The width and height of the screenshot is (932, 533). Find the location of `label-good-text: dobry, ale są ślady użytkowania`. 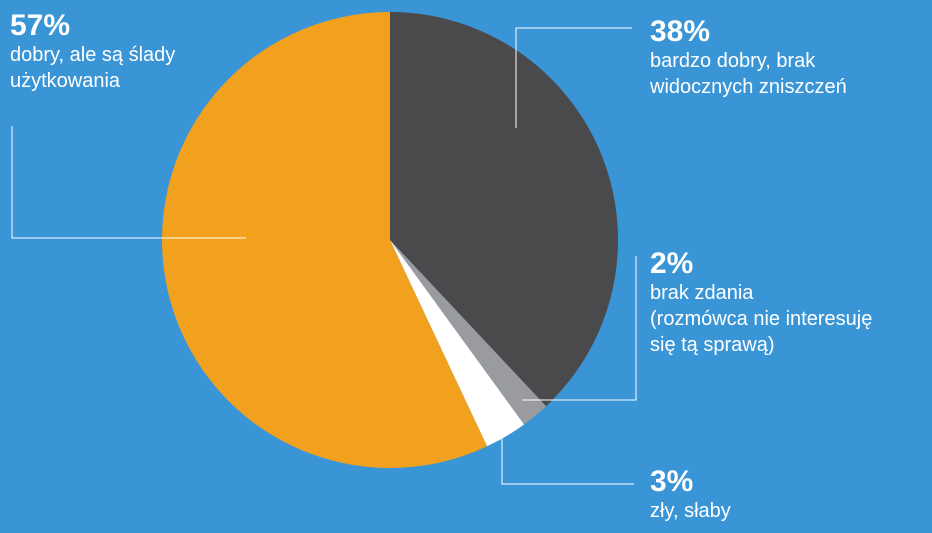

label-good-text: dobry, ale są ślady użytkowania is located at coordinates (93, 68).